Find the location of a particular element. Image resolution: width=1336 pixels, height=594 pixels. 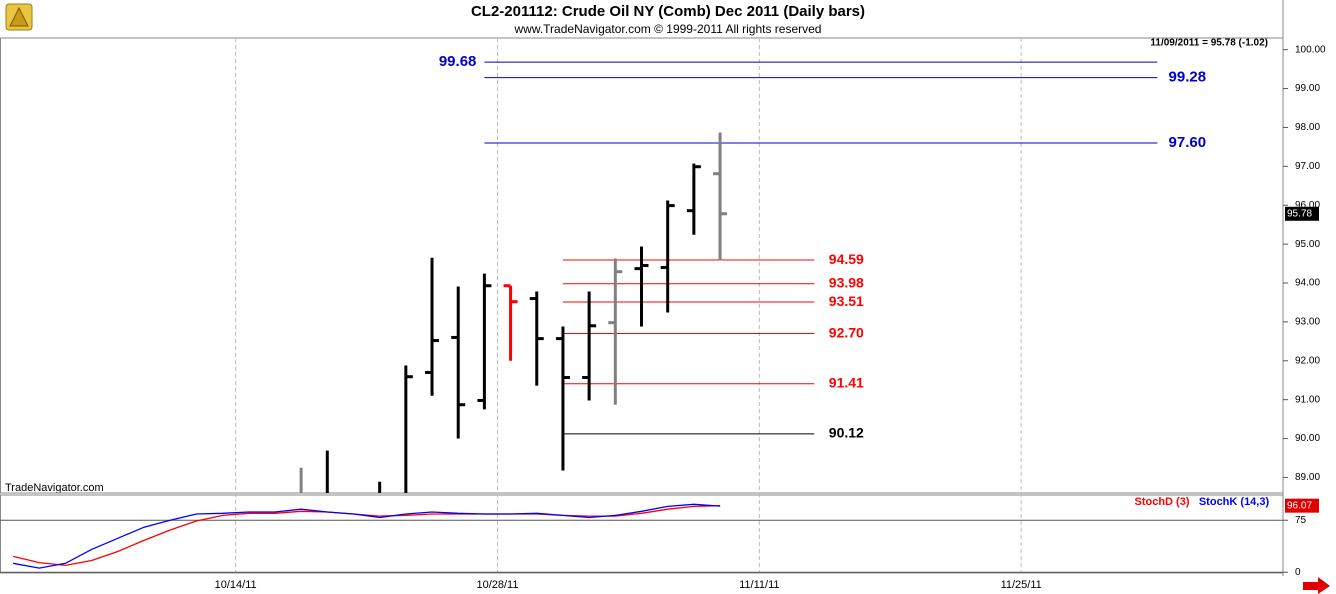

level-label: 90.12 is located at coordinates (846, 433).